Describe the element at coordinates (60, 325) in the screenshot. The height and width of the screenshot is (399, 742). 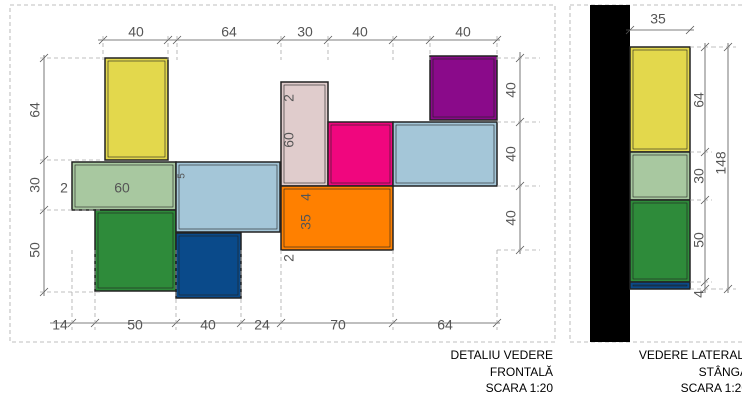
I see `dim-label: 14` at that location.